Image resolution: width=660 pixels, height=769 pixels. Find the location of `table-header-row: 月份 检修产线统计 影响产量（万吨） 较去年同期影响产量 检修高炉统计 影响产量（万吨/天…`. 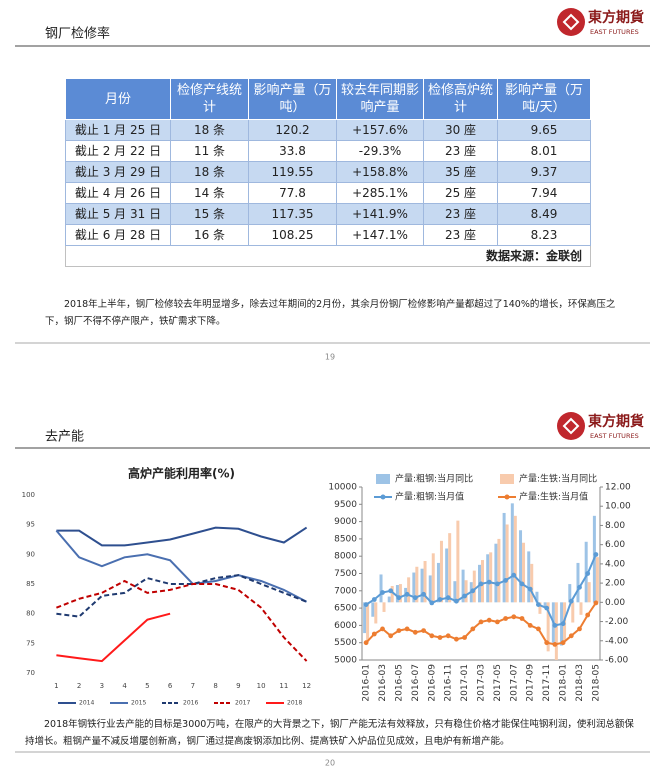

table-header-row: 月份 检修产线统计 影响产量（万吨） 较去年同期影响产量 检修高炉统计 影响产量（万吨/天… is located at coordinates (328, 99).